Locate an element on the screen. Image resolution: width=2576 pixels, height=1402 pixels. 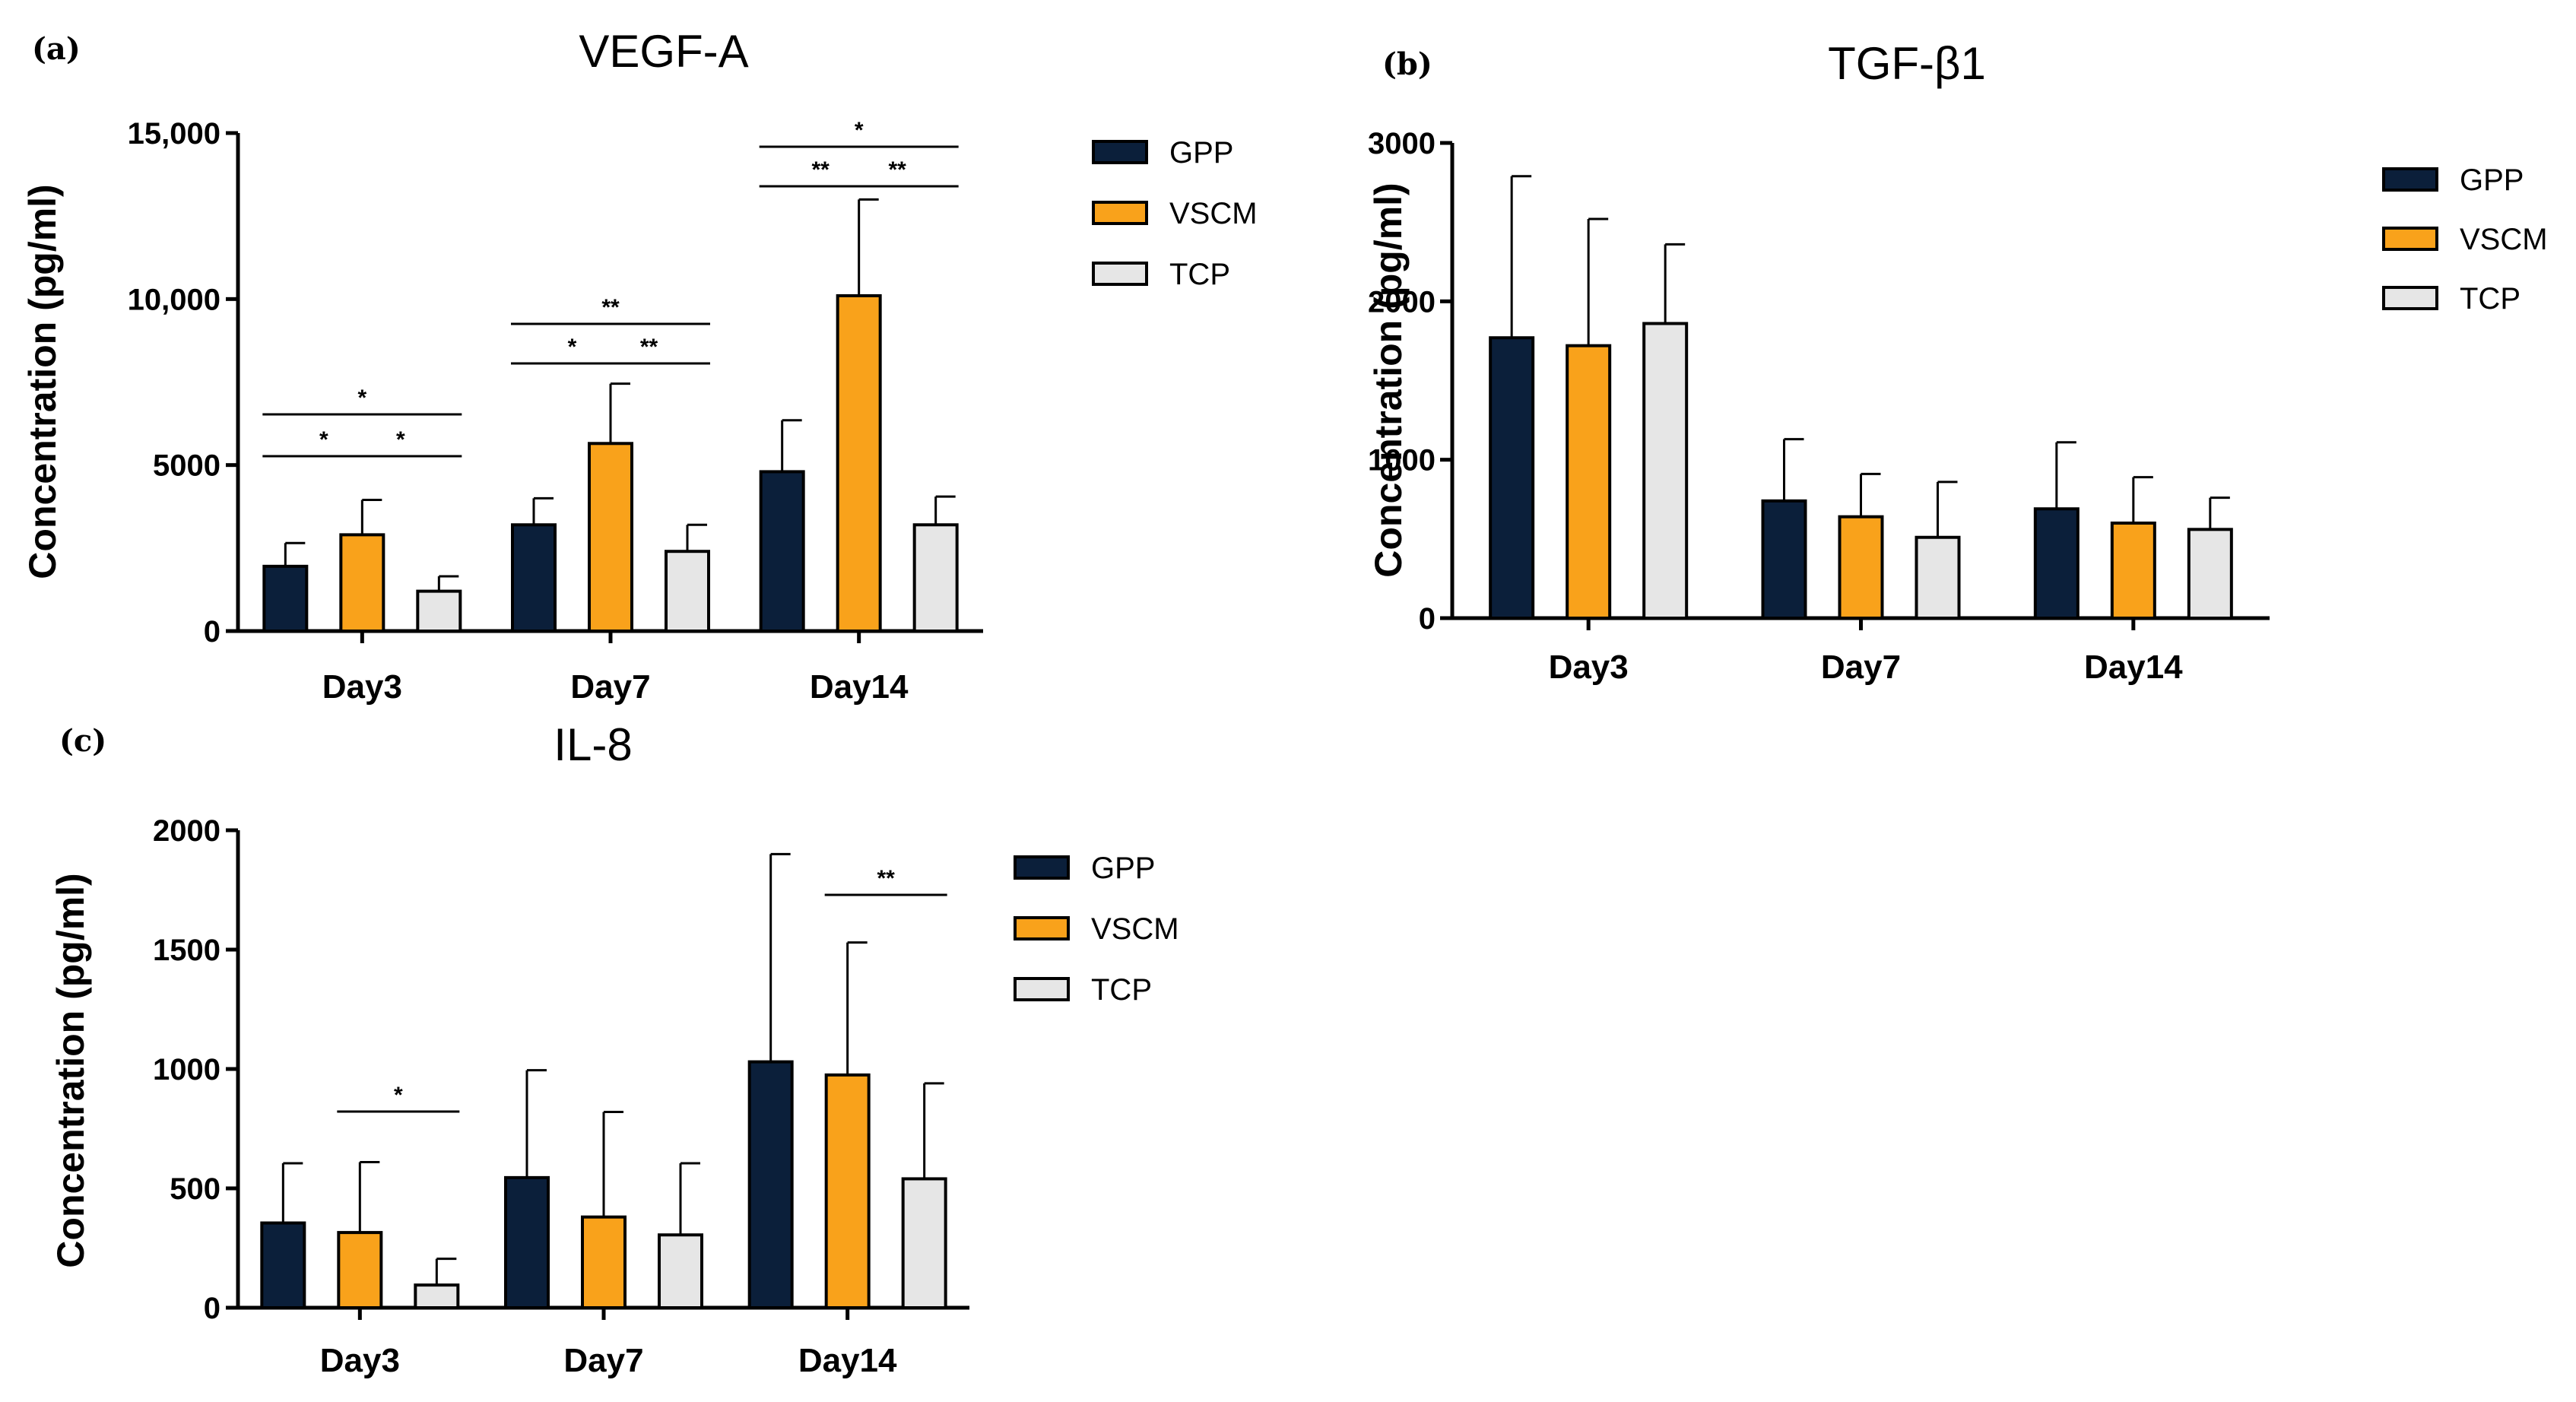
chart-title: VEGF-A is located at coordinates (664, 52).